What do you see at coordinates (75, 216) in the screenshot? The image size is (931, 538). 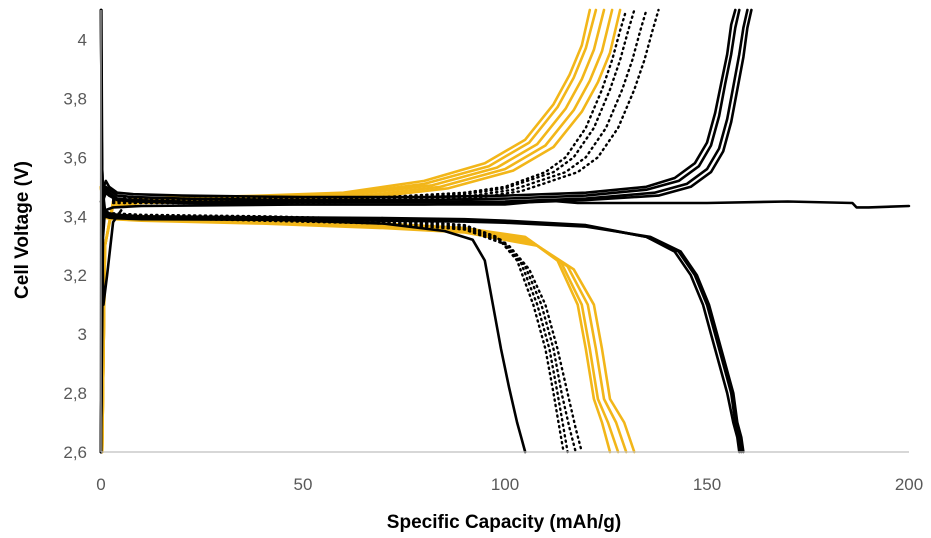 I see `y-tick-label: 3,4` at bounding box center [75, 216].